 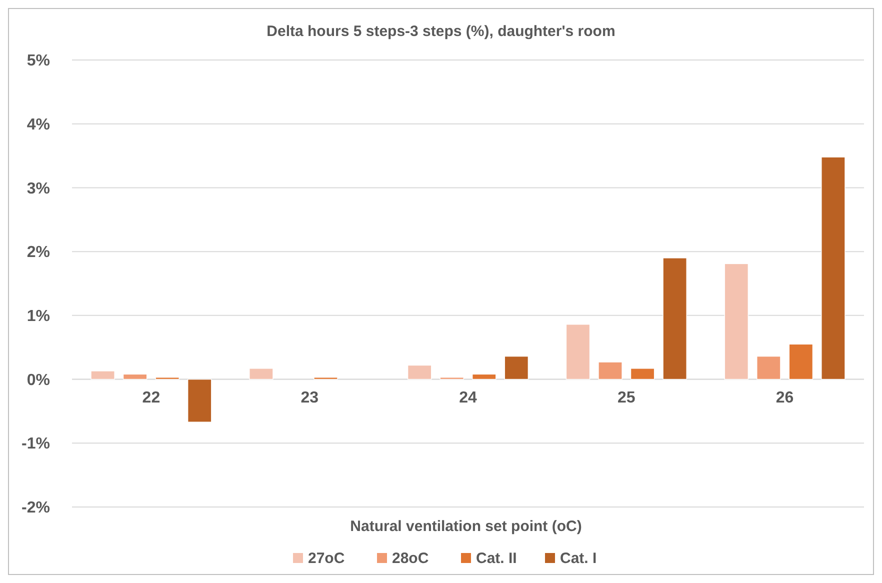 I want to click on x-tick-label: 23, so click(x=309, y=397).